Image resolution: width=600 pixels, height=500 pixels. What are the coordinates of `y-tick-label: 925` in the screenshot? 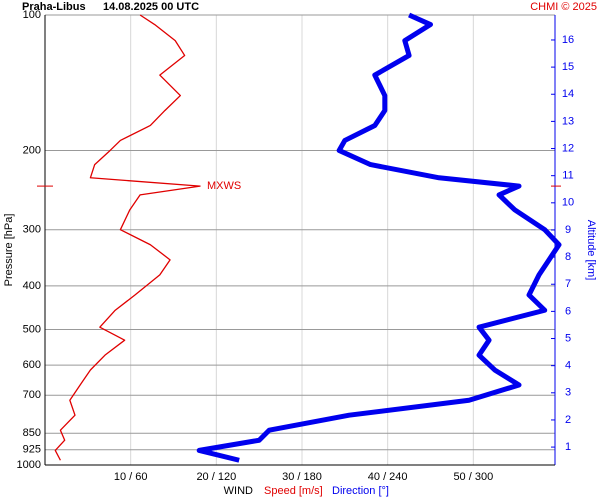 It's located at (32, 450).